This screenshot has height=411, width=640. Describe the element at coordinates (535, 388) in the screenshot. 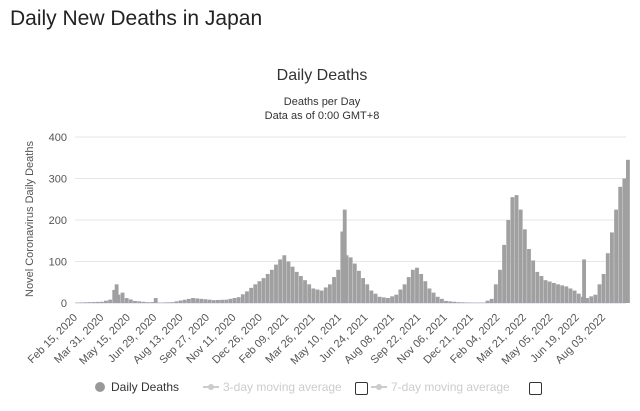

I see `checkbox-7-day-average` at that location.